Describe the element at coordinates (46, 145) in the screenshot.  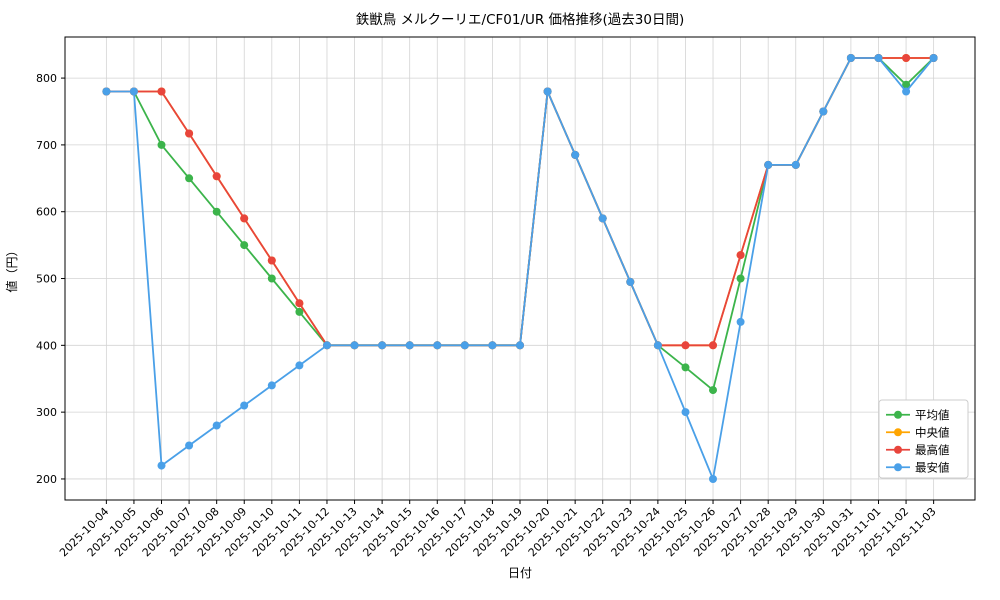
I see `y-tick-label: 700` at that location.